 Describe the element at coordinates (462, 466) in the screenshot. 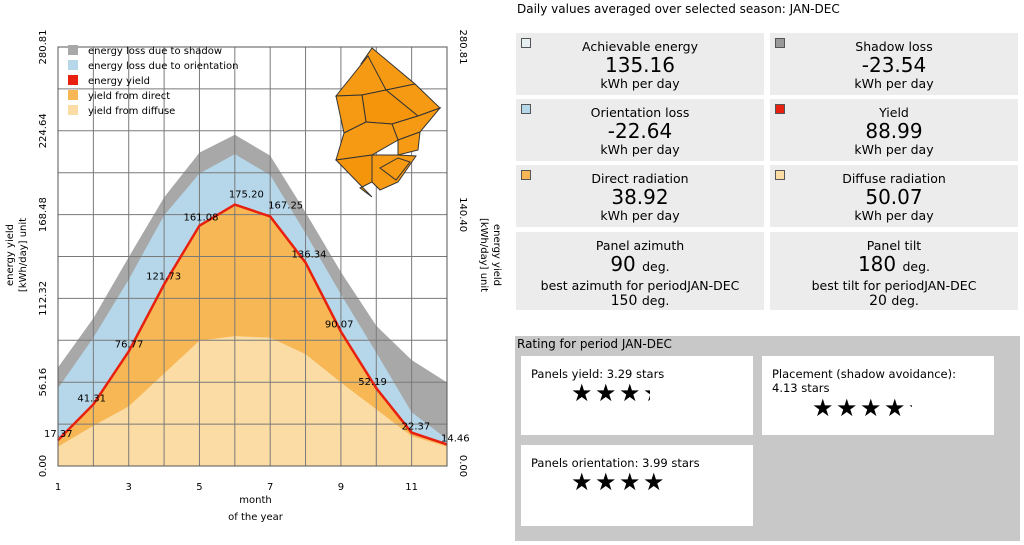

I see `y2-tick-label: 0.00` at that location.